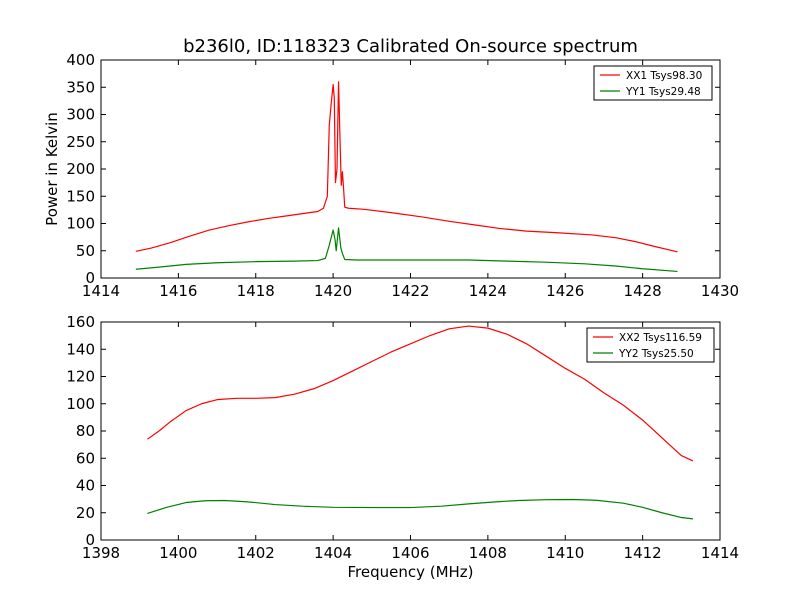 The height and width of the screenshot is (600, 800). I want to click on panel2-legend-box, so click(650, 345).